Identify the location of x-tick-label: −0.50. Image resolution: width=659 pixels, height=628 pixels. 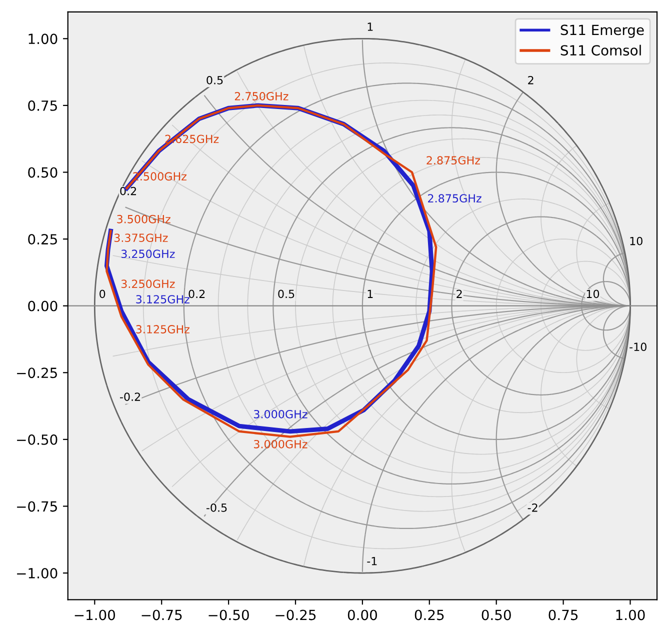
(228, 615).